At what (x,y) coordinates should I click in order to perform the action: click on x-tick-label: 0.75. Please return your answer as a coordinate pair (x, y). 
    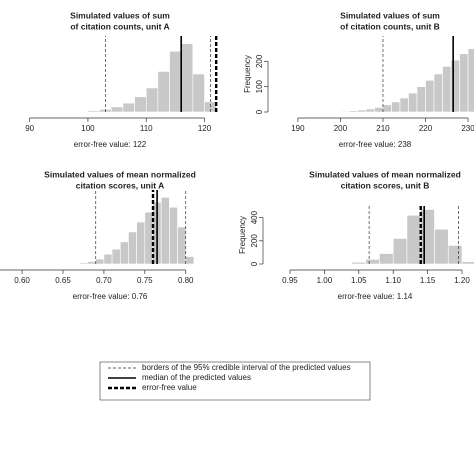
    Looking at the image, I should click on (145, 280).